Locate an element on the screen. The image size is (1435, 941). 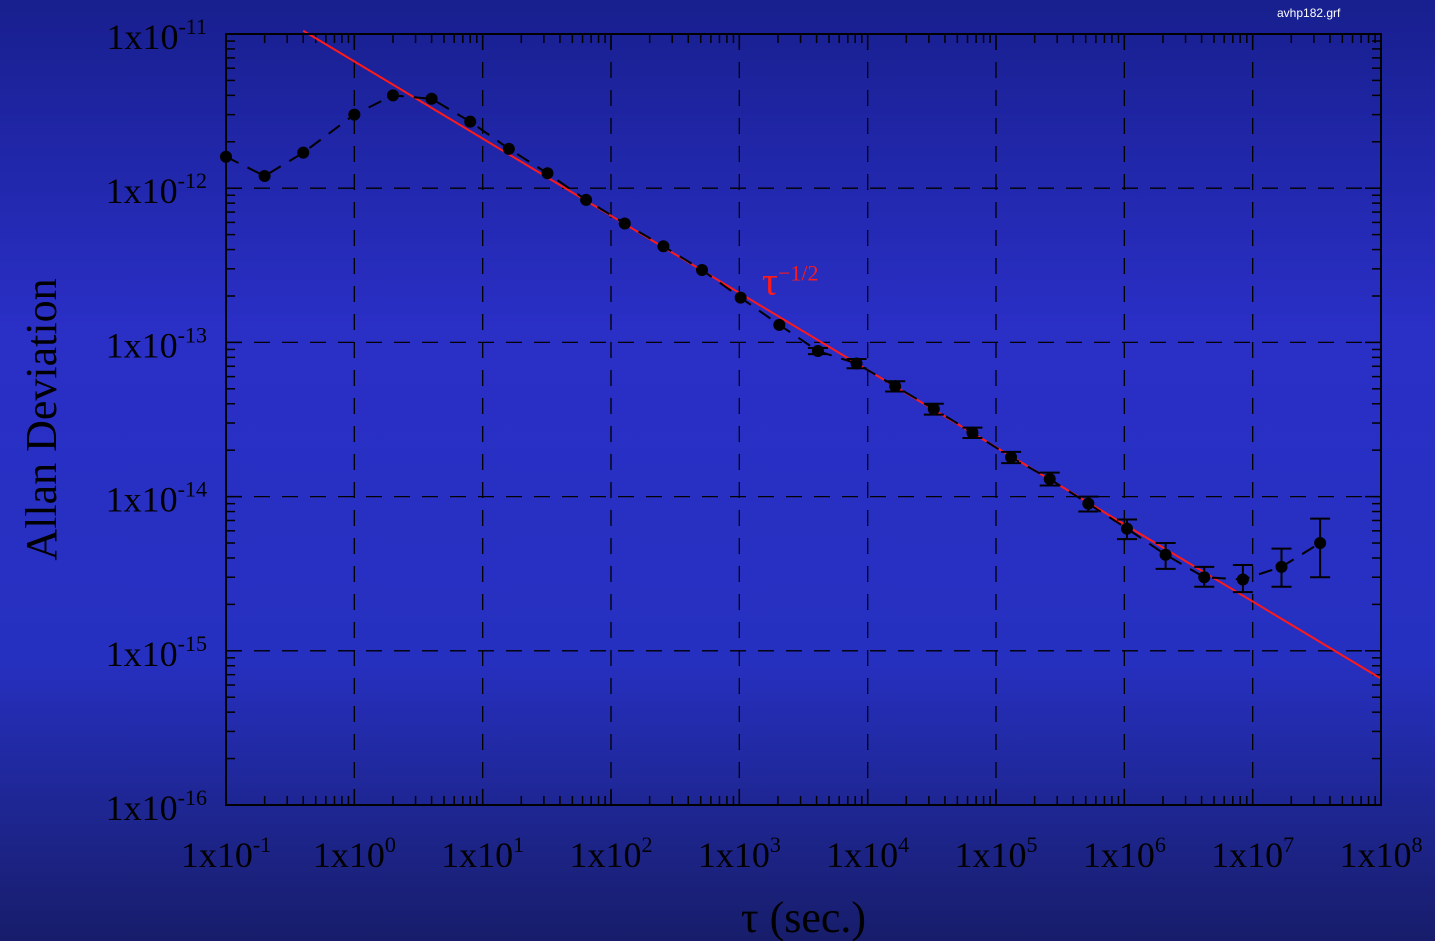
x-tick-label: 1x10³ is located at coordinates (739, 853).